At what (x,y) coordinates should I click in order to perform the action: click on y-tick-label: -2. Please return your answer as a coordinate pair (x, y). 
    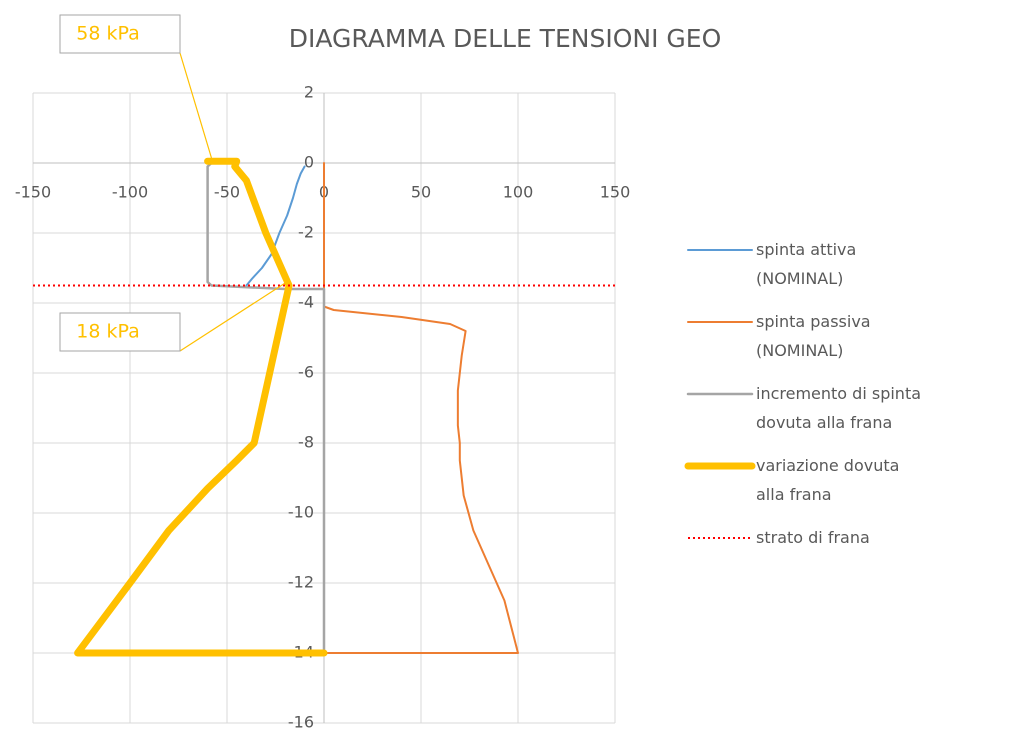
    Looking at the image, I should click on (306, 232).